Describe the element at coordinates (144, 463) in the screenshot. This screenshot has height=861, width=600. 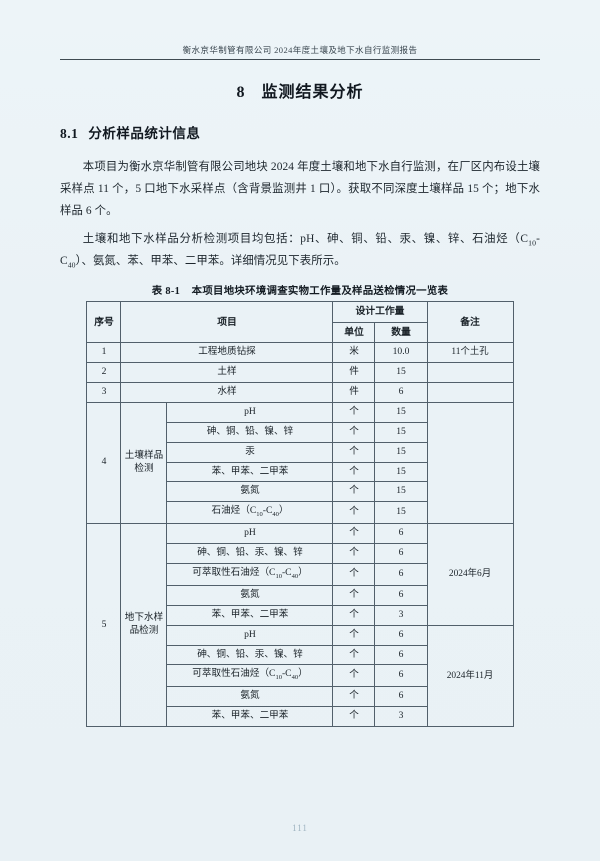
I see `cell-category: 土壤样品检测` at that location.